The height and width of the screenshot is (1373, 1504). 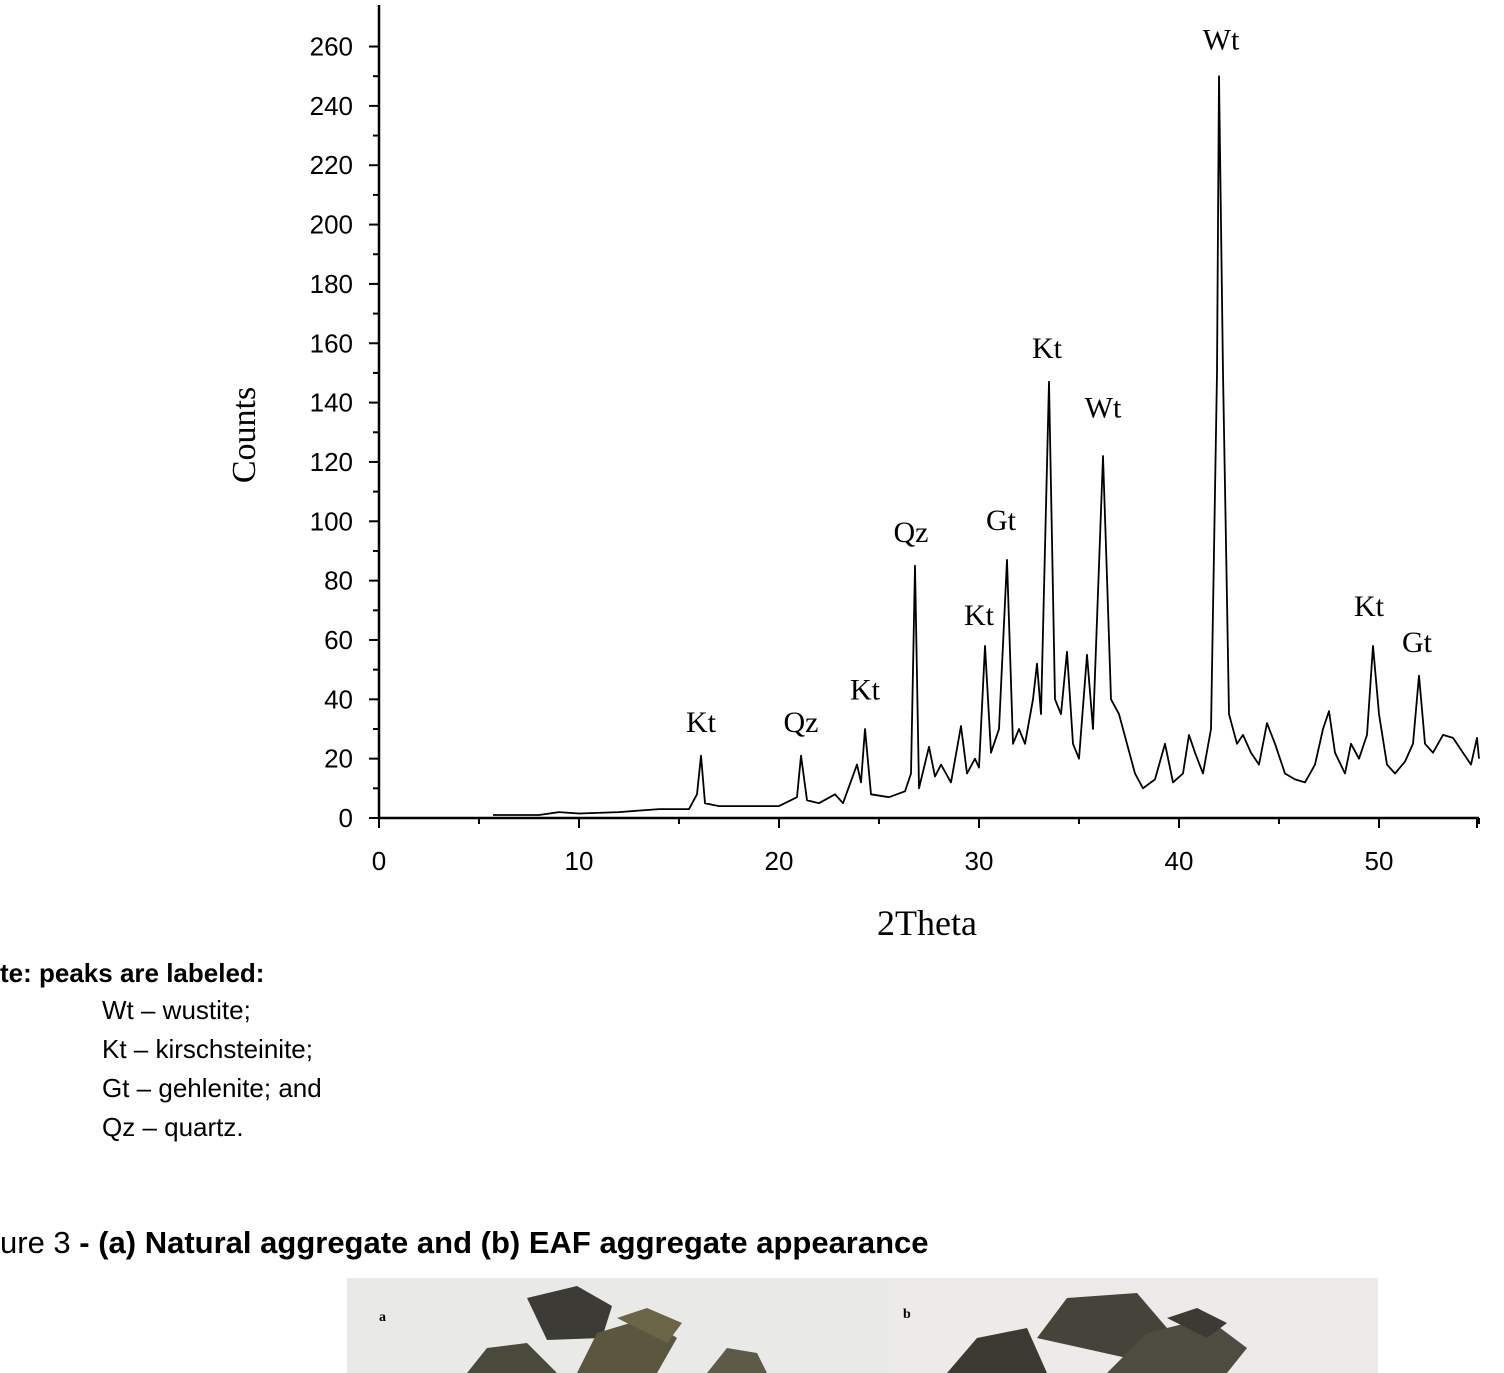 What do you see at coordinates (331, 343) in the screenshot?
I see `y-tick-label: 160` at bounding box center [331, 343].